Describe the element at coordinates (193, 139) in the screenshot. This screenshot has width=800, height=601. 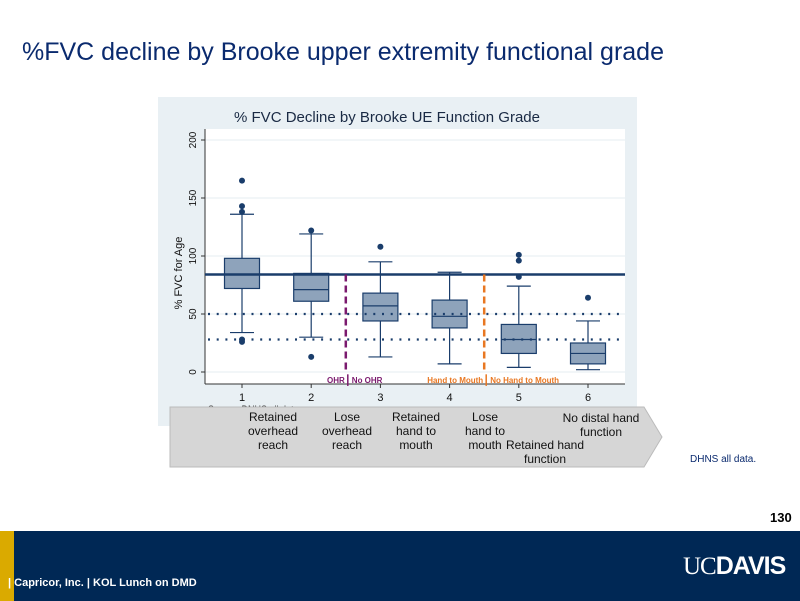
I see `y-tick-label: 200` at that location.